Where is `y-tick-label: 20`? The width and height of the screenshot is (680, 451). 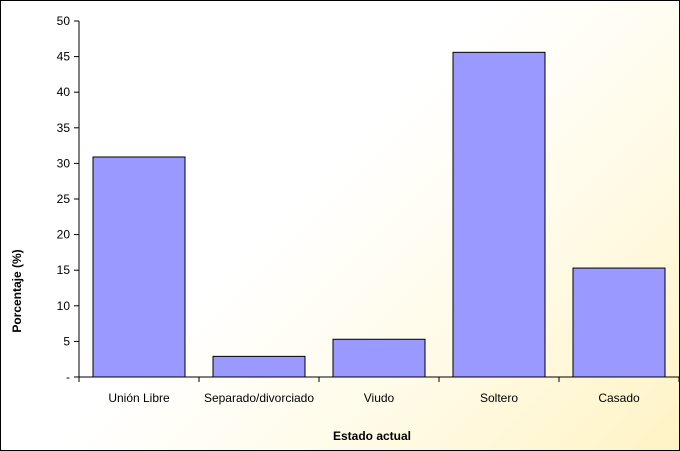 y-tick-label: 20 is located at coordinates (64, 235).